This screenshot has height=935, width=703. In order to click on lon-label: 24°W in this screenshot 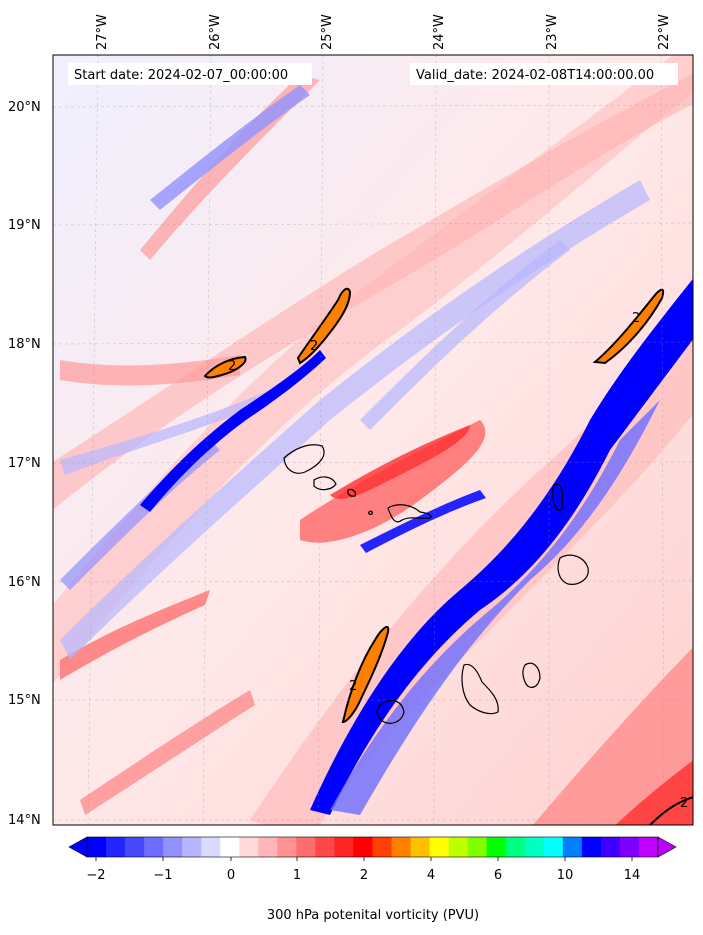, I will do `click(439, 32)`.